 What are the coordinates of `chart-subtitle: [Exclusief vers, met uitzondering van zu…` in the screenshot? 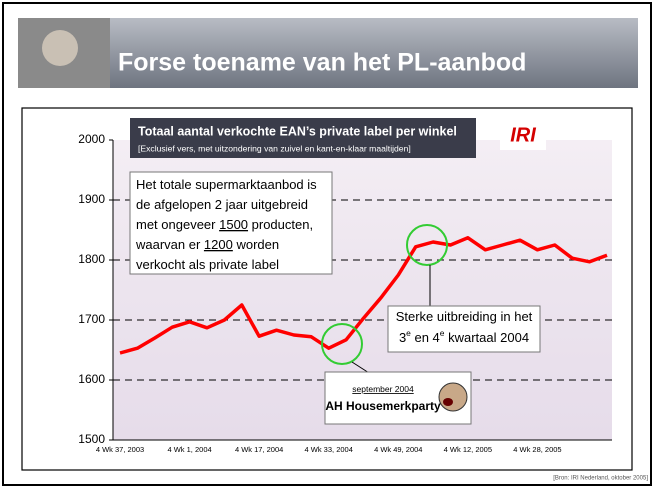 It's located at (274, 148).